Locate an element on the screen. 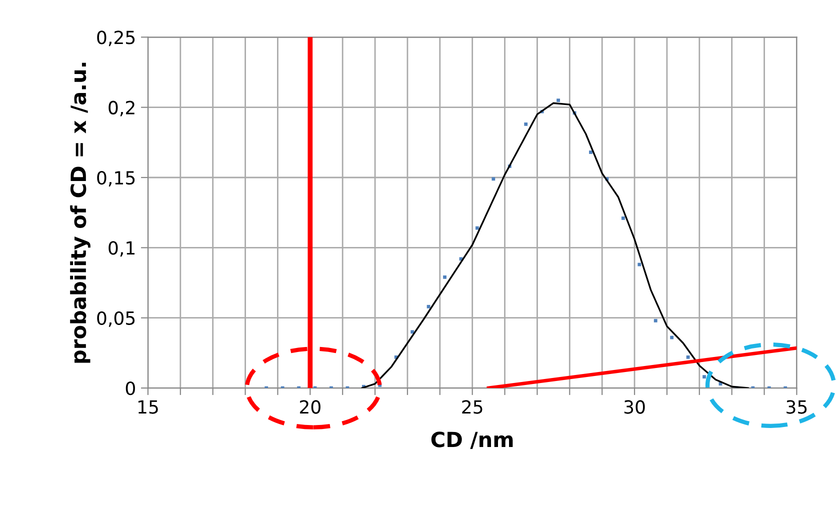  y-tick-label: 0,2 is located at coordinates (121, 108).